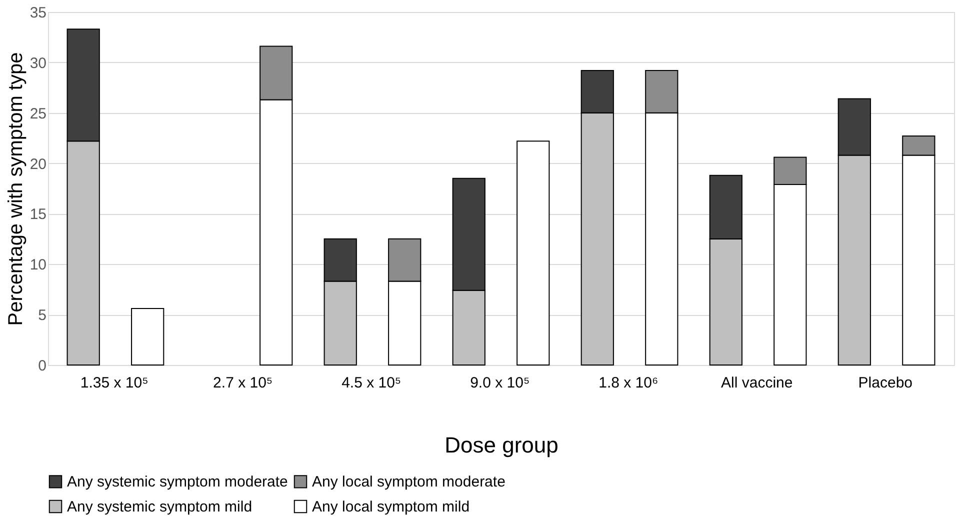 The image size is (959, 520). I want to click on y-axis-title: Percentage with symptom type, so click(15, 189).